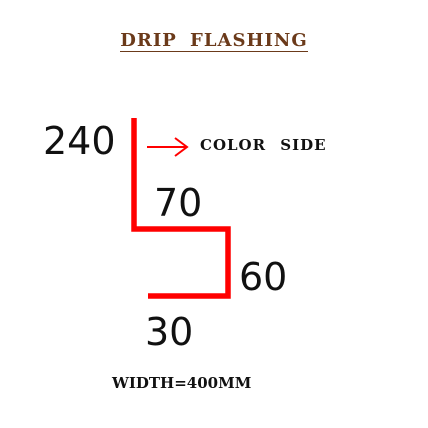 This screenshot has height=428, width=428. I want to click on dimension-70: 70, so click(178, 203).